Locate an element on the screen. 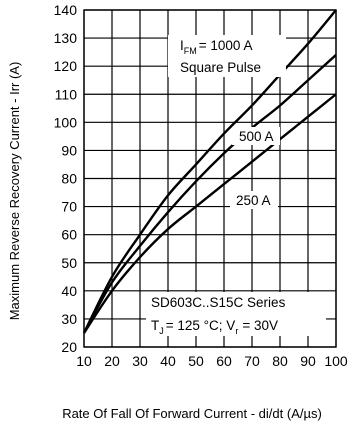 The height and width of the screenshot is (432, 360). curve-label-500a: 500 A is located at coordinates (256, 136).